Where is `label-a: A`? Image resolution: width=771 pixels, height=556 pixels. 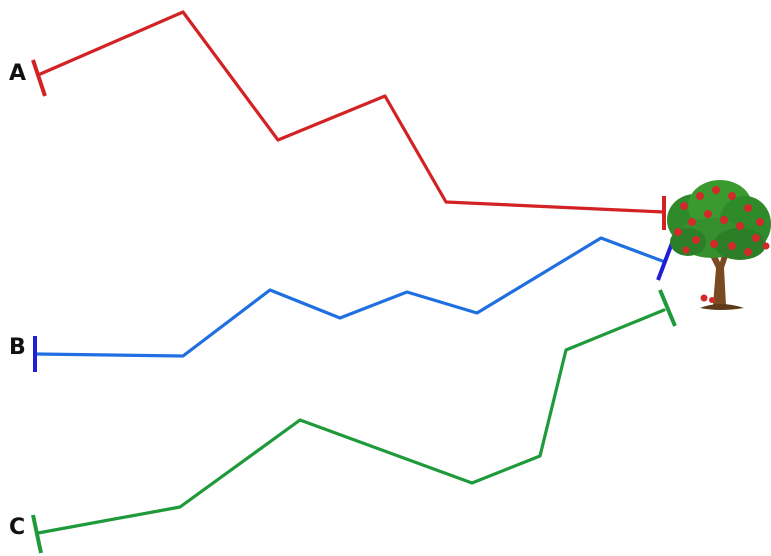 label-a: A is located at coordinates (17, 73).